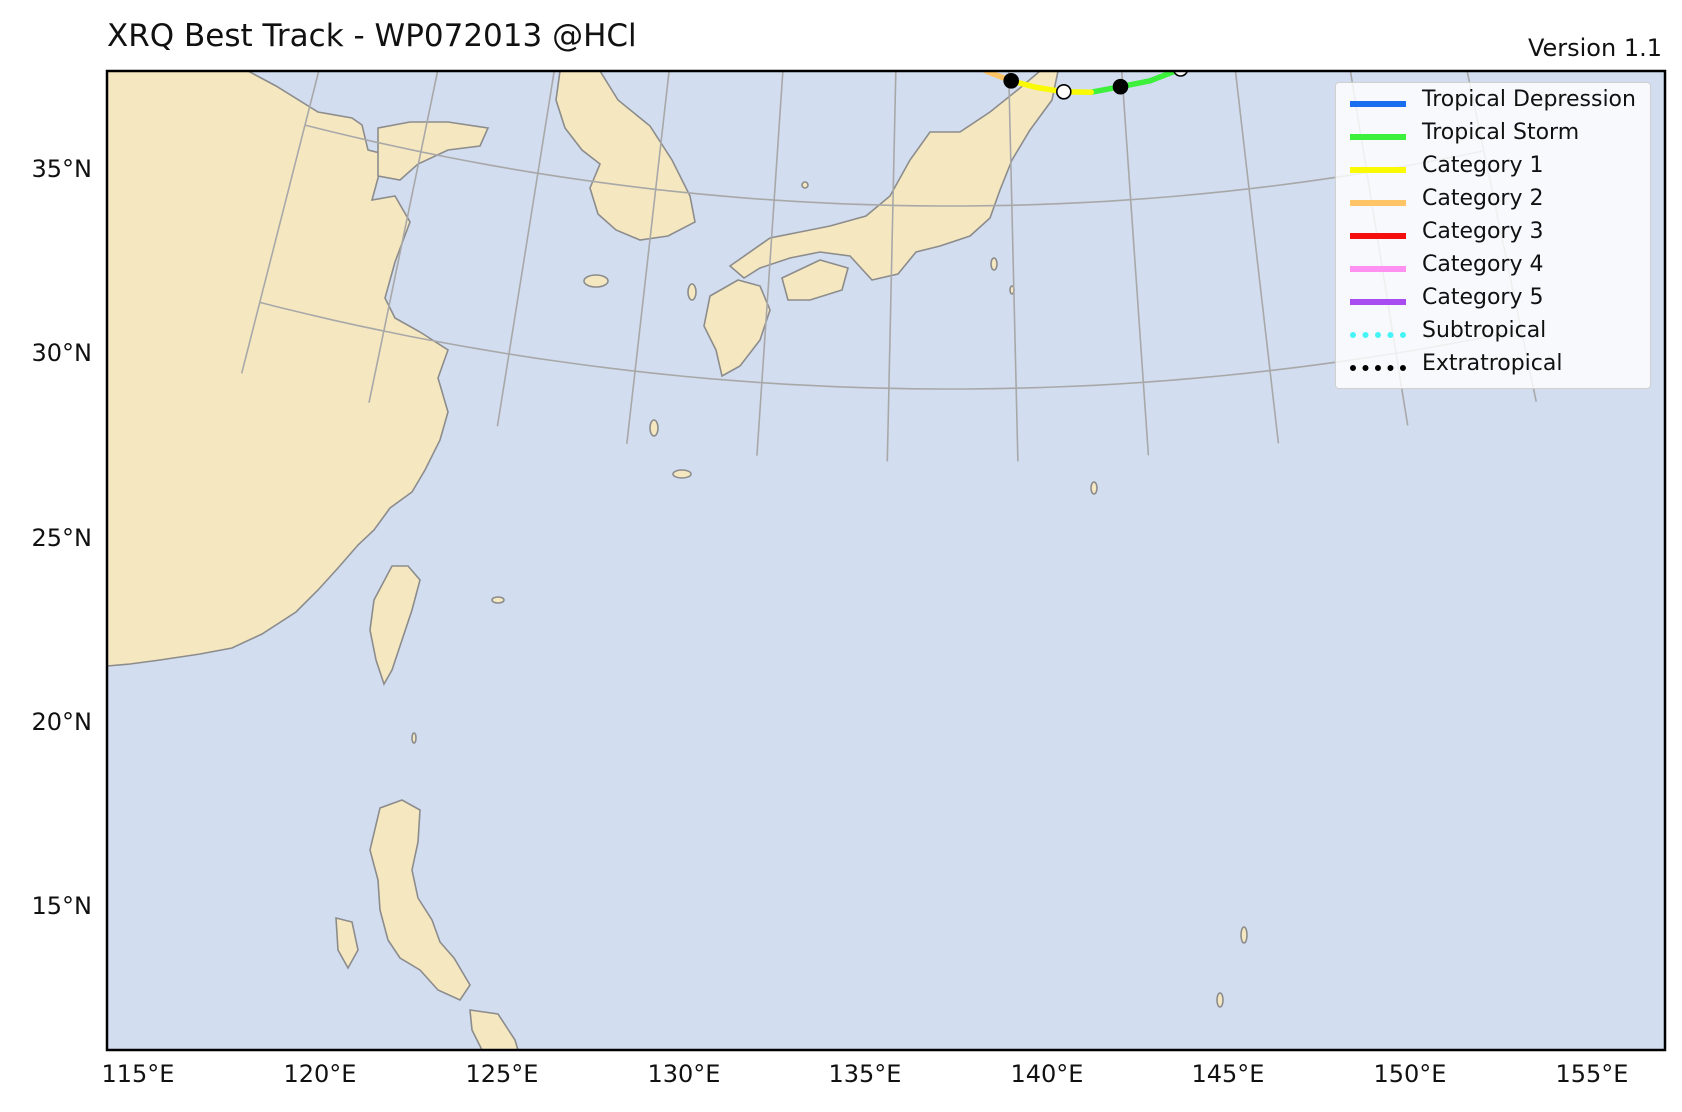 This screenshot has width=1682, height=1112. What do you see at coordinates (1594, 48) in the screenshot?
I see `version-label: Version 1.1` at bounding box center [1594, 48].